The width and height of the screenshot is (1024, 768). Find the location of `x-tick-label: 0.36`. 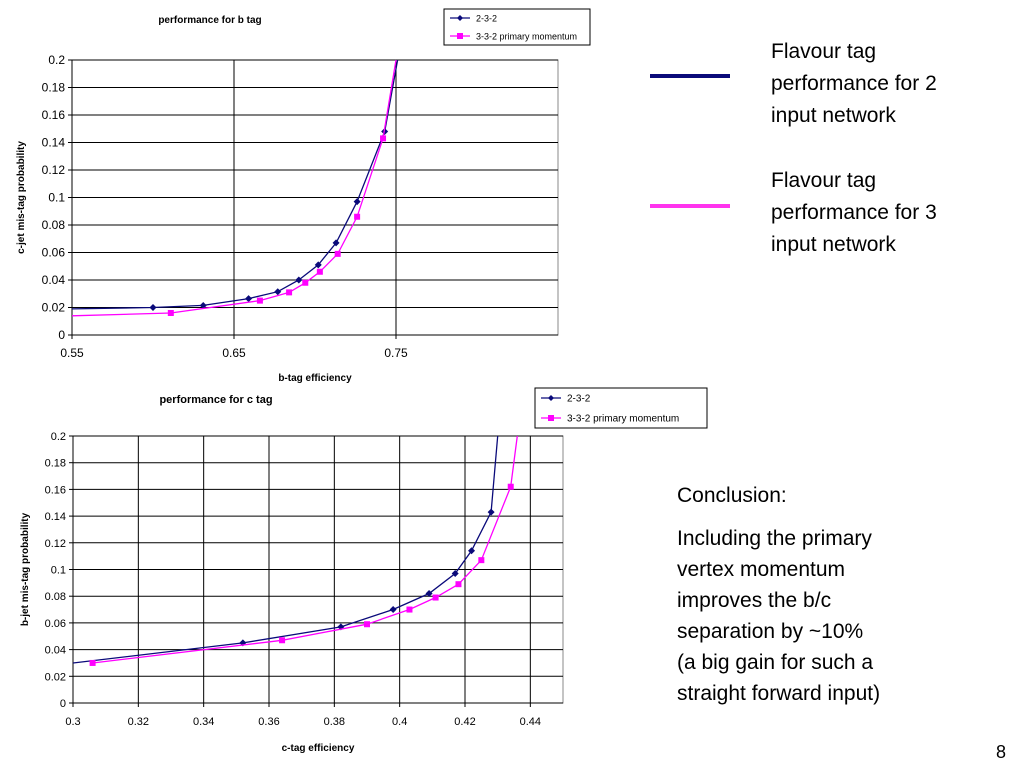

x-tick-label: 0.36 is located at coordinates (268, 722).